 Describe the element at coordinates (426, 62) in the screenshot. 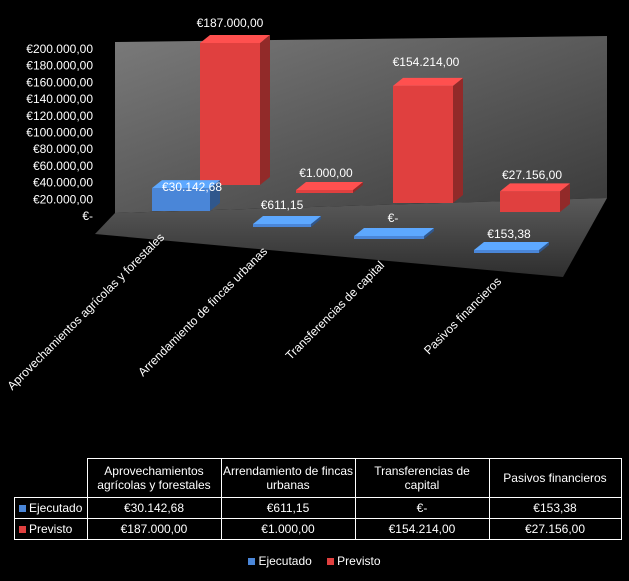

I see `data-label: €154.214,00` at that location.